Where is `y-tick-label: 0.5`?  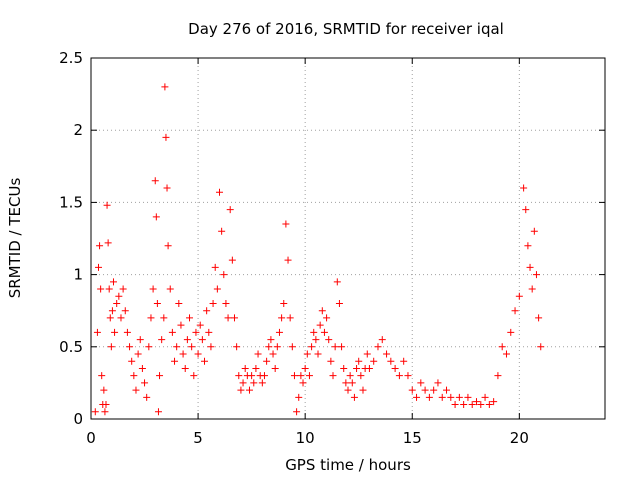
y-tick-label: 0.5 is located at coordinates (71, 347).